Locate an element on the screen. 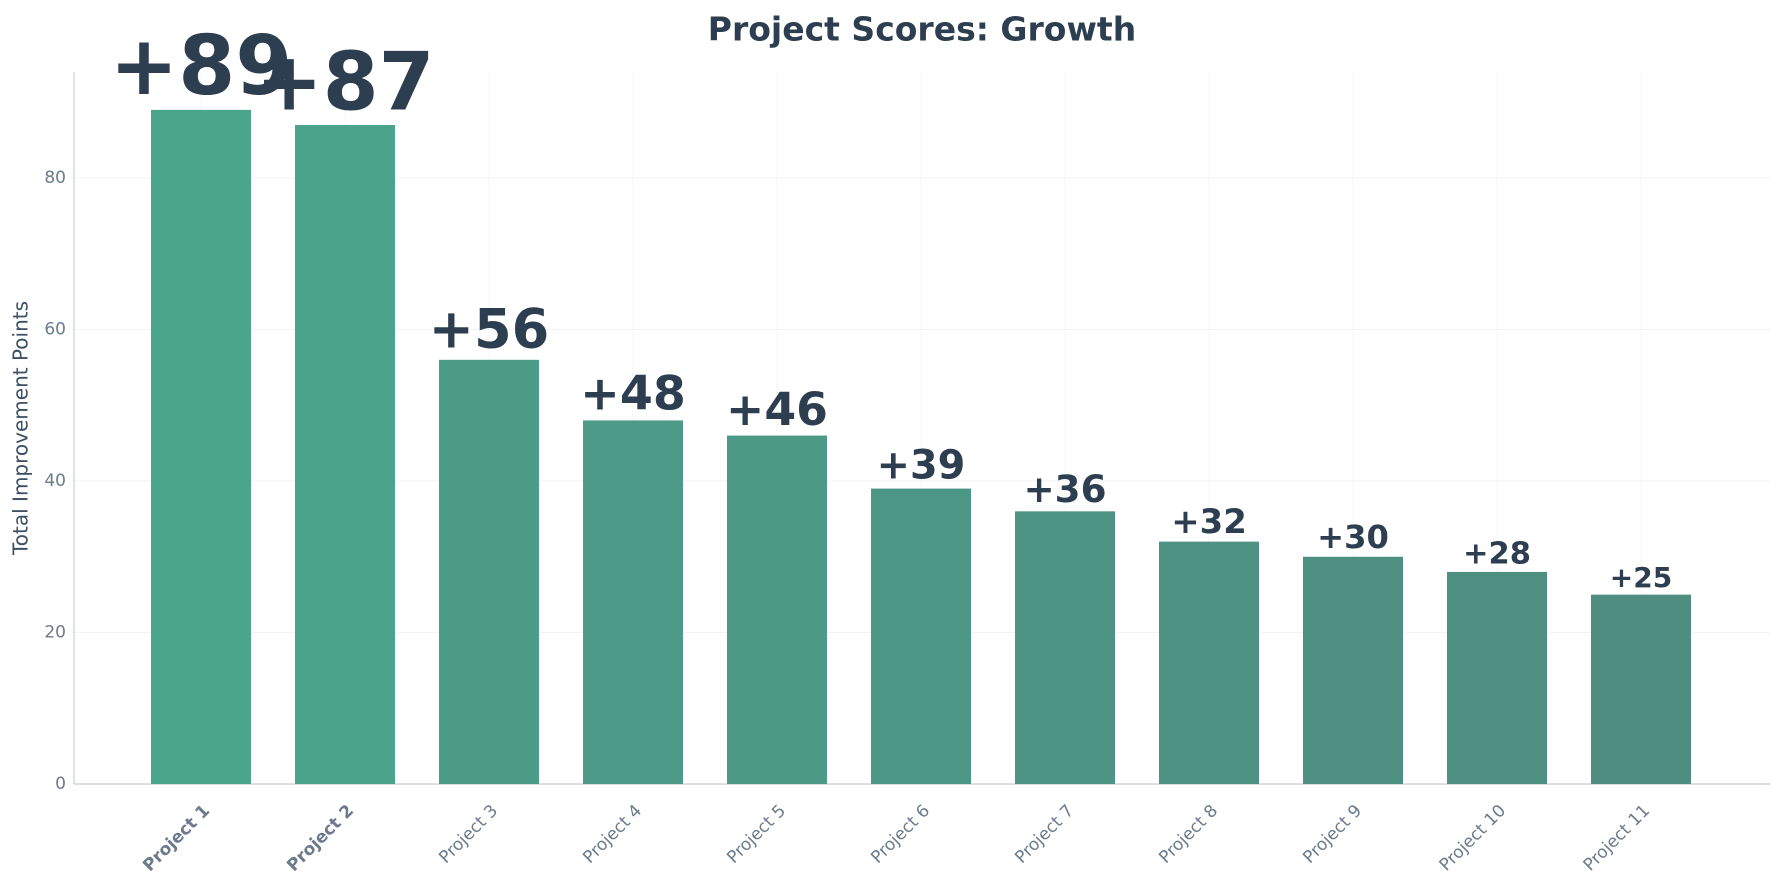  value-label: +48 is located at coordinates (633, 394).